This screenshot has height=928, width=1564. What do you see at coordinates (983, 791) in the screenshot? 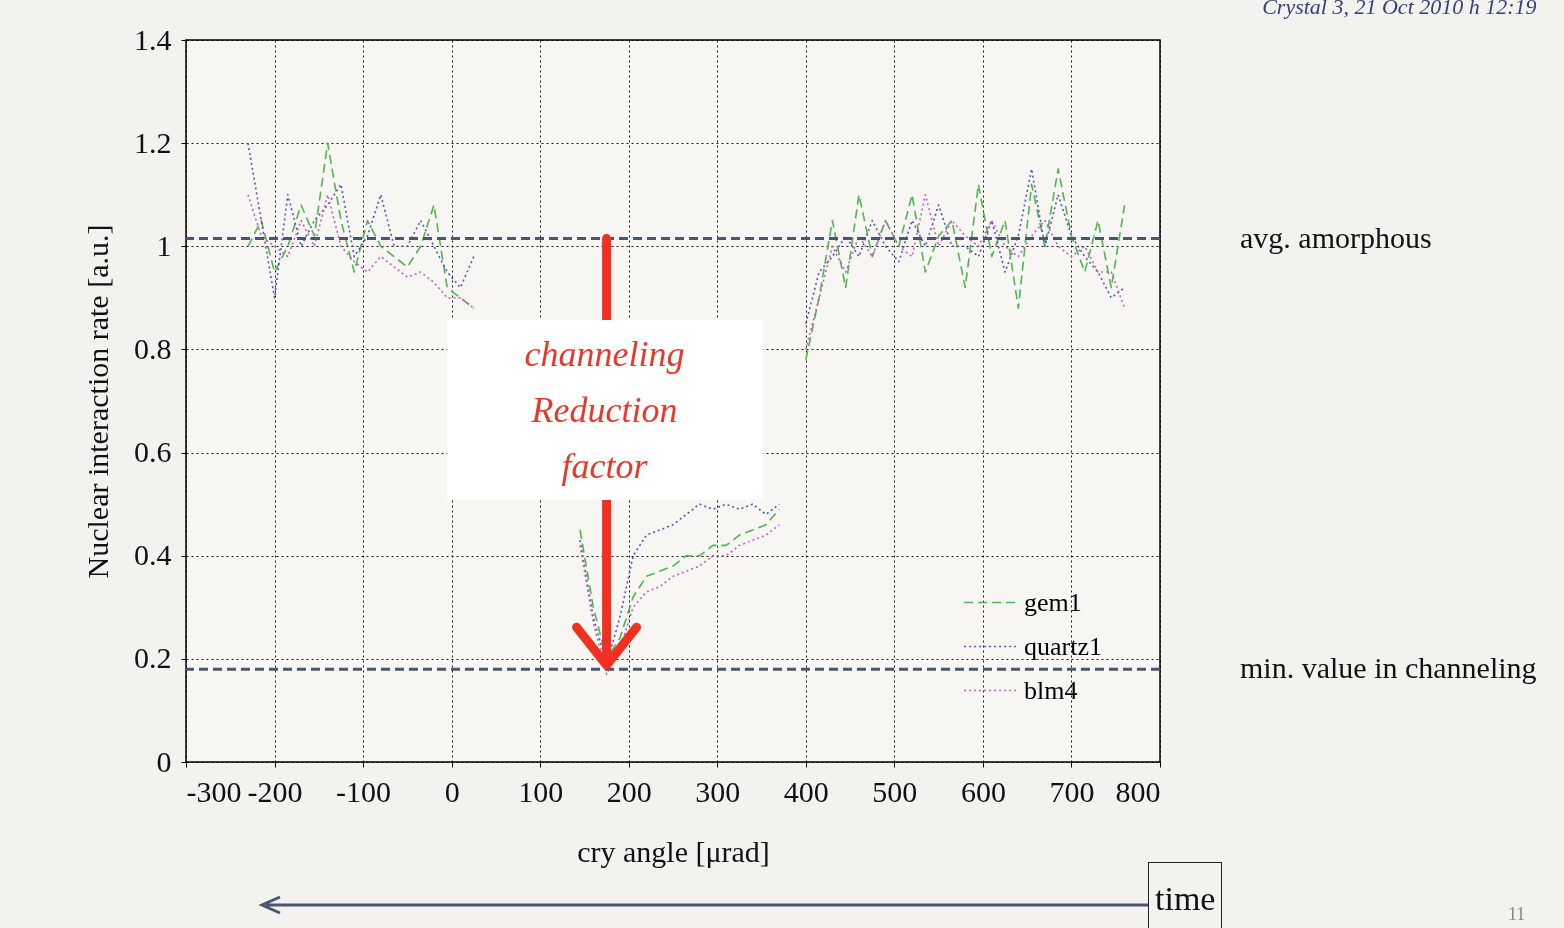
I see `x-tick-label: 600` at bounding box center [983, 791].